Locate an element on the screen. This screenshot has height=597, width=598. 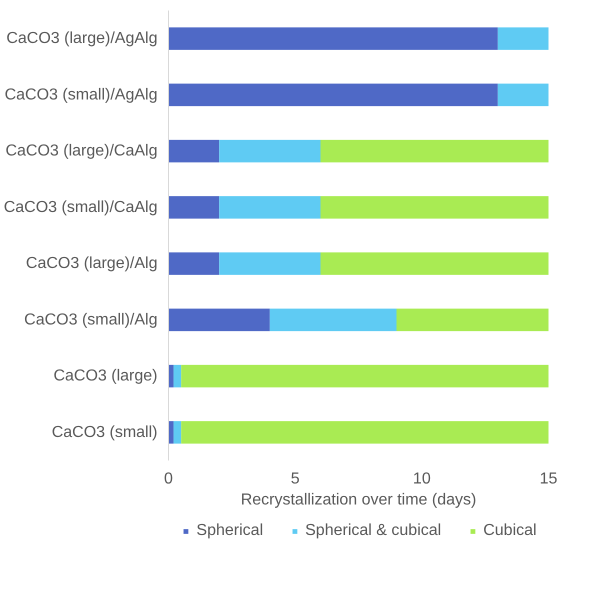
y-tick-label: CaCO3 (large)/AgAlg is located at coordinates (82, 39).